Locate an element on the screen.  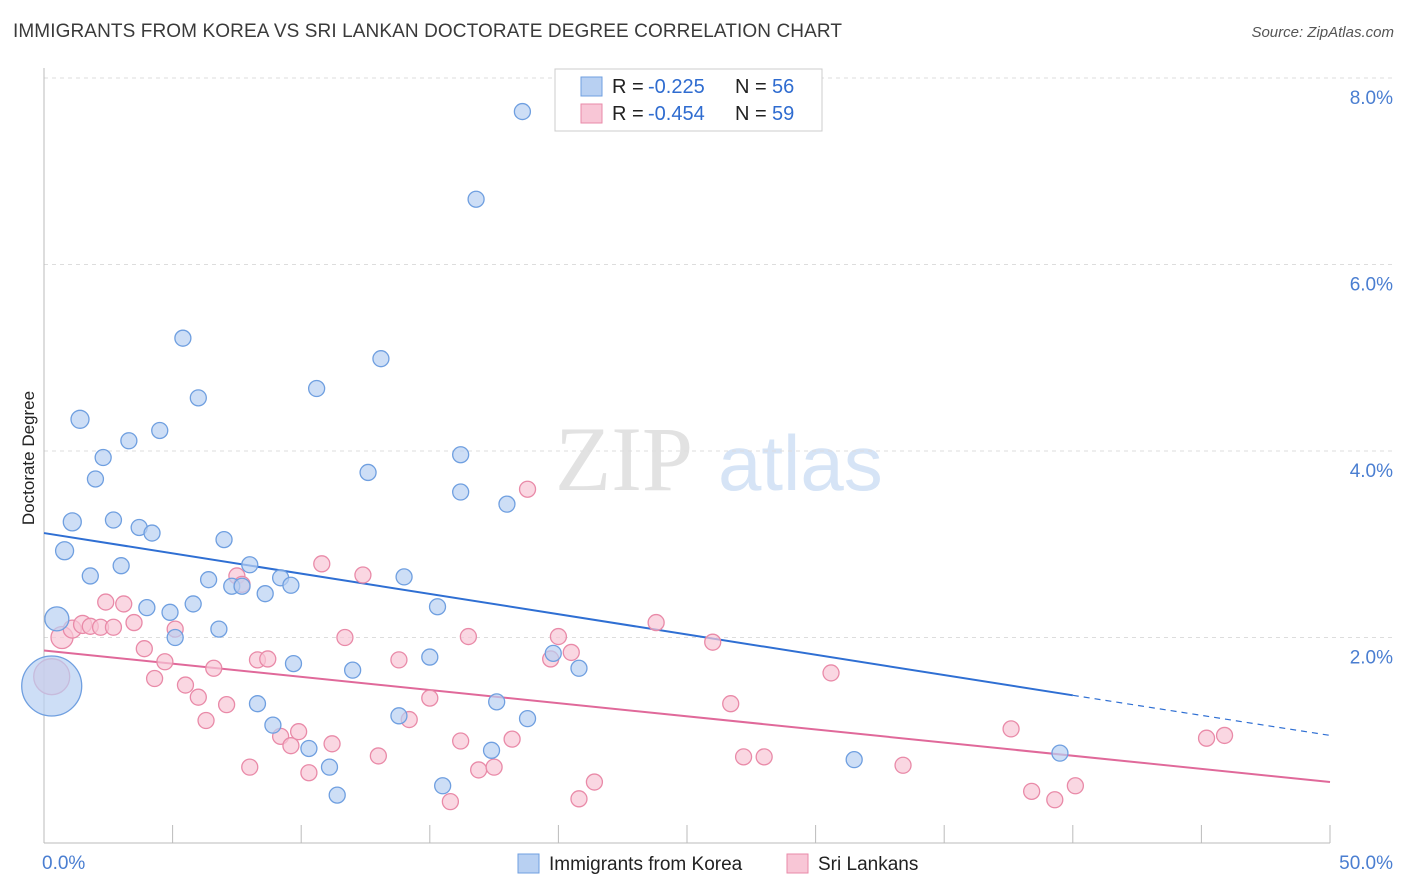
legend-n-value-1: 56 is located at coordinates (783, 87).